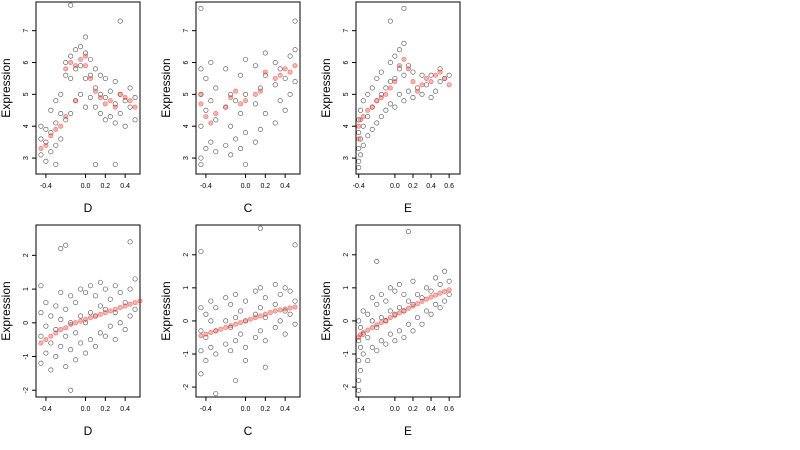 This screenshot has height=450, width=800. What do you see at coordinates (346, 354) in the screenshot?
I see `y-tick-label: -1` at bounding box center [346, 354].